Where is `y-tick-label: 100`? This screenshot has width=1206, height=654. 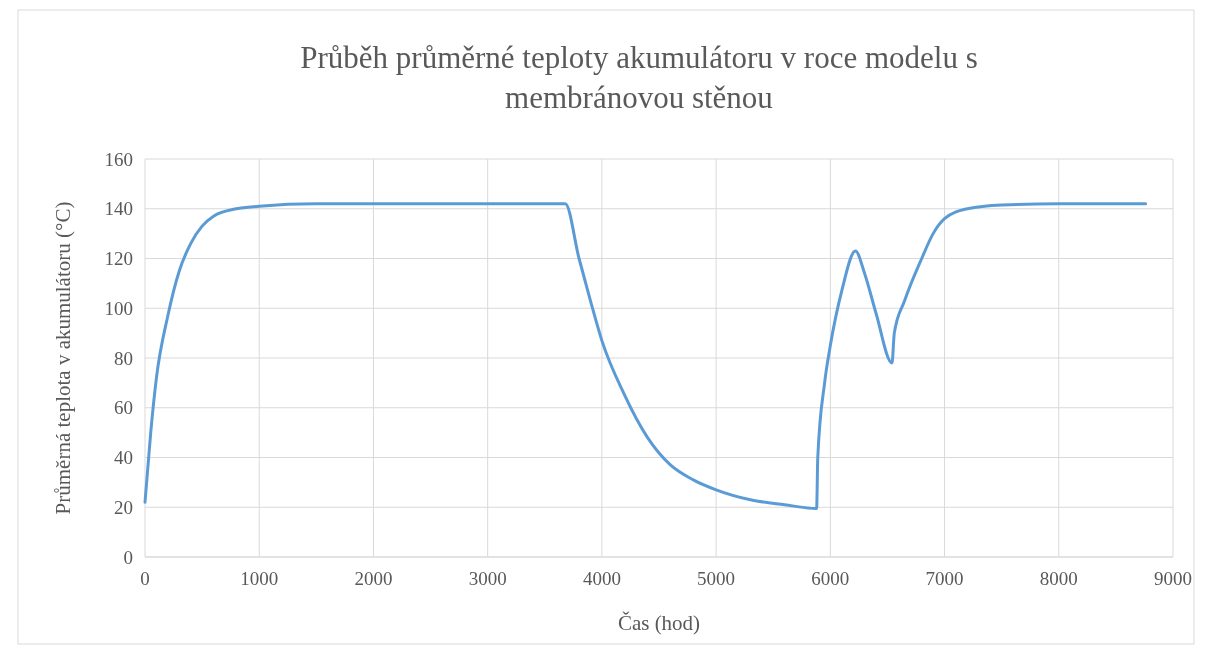 y-tick-label: 100 is located at coordinates (118, 308).